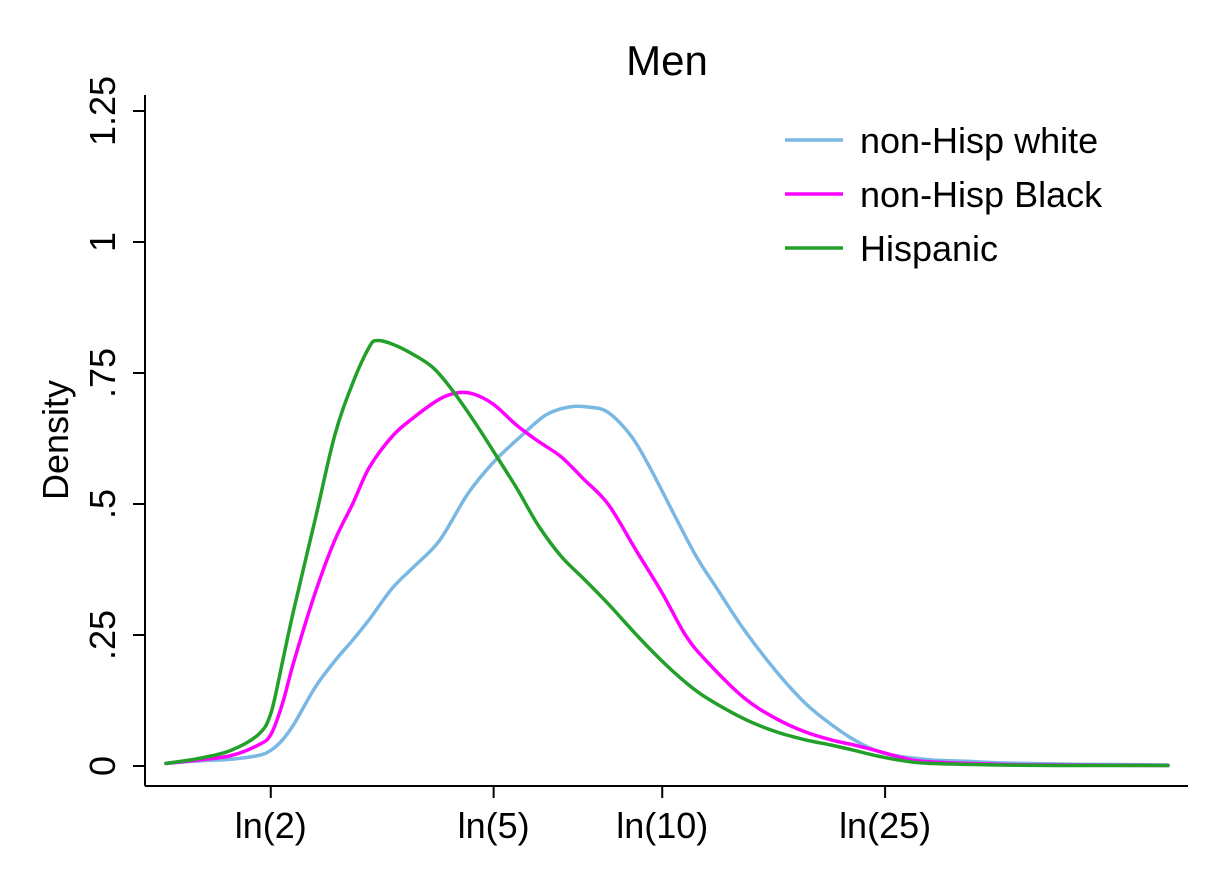 The width and height of the screenshot is (1221, 888). What do you see at coordinates (102, 635) in the screenshot?
I see `y-tick-label: .25` at bounding box center [102, 635].